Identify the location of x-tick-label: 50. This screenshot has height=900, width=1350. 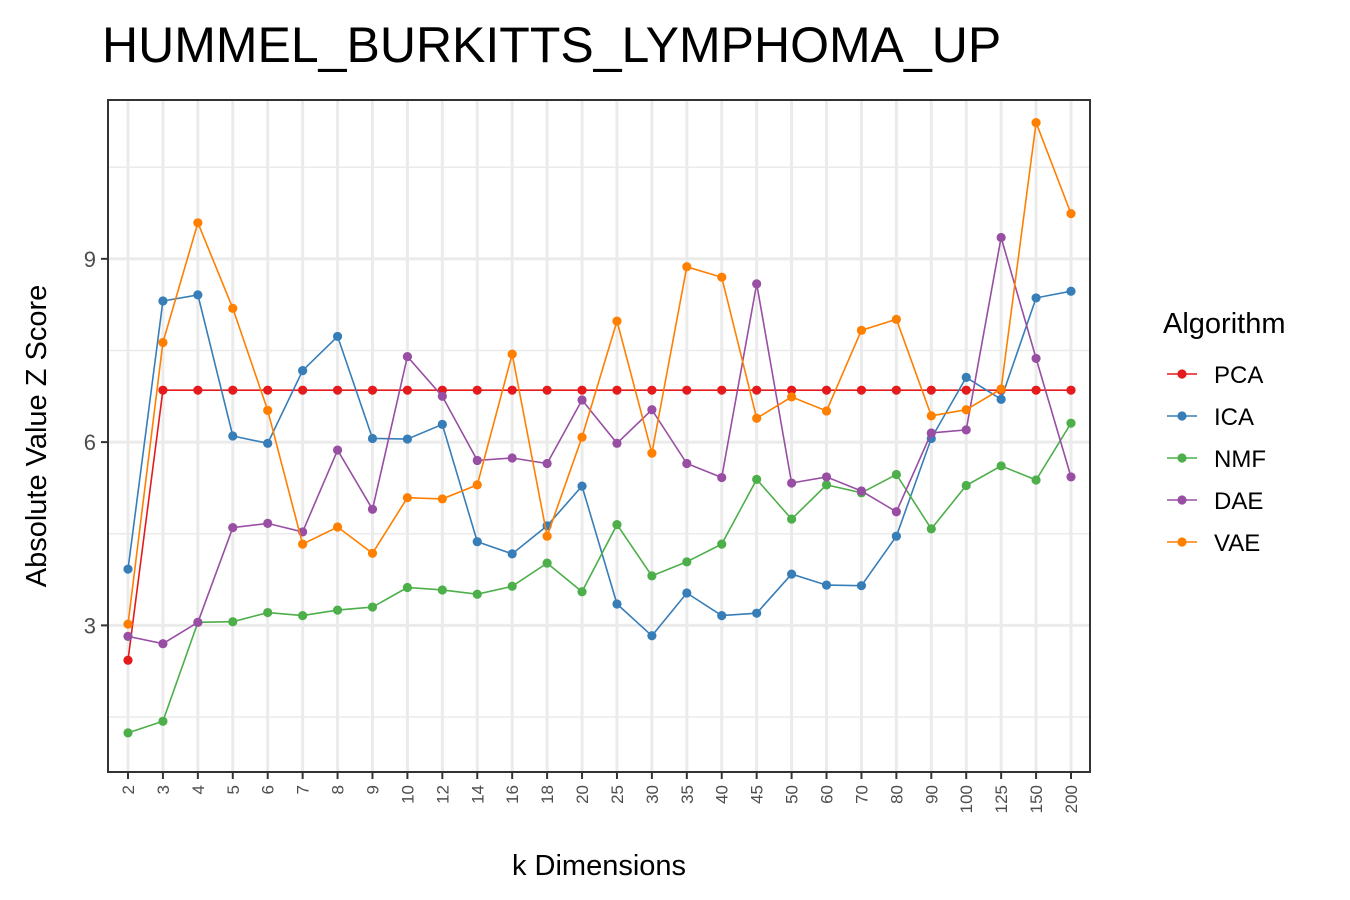
(792, 794).